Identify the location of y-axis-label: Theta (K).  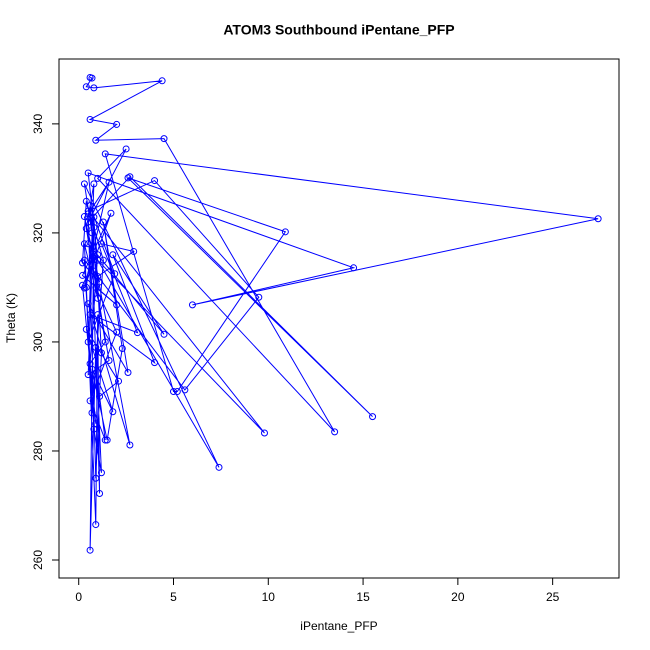
(11, 318).